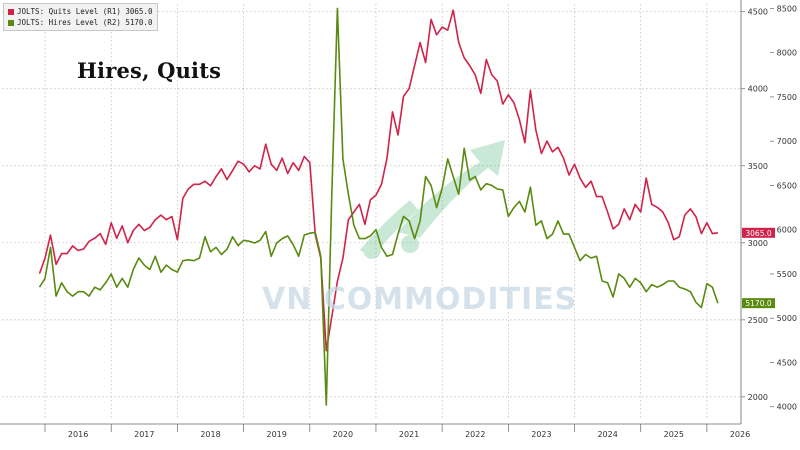 This screenshot has width=800, height=450. I want to click on value-tag-label: 5170.0, so click(758, 303).